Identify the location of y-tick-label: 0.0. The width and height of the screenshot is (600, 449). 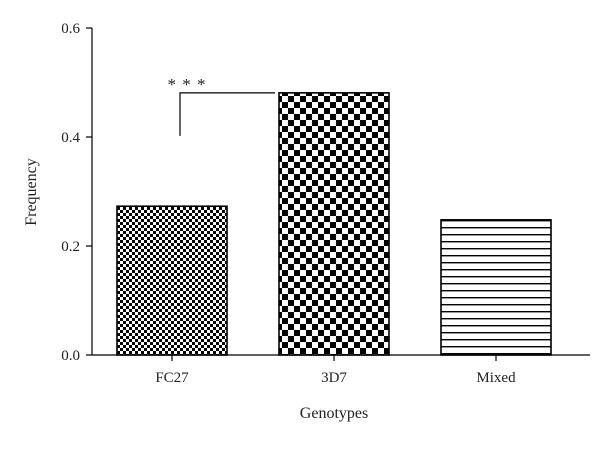
(70, 356).